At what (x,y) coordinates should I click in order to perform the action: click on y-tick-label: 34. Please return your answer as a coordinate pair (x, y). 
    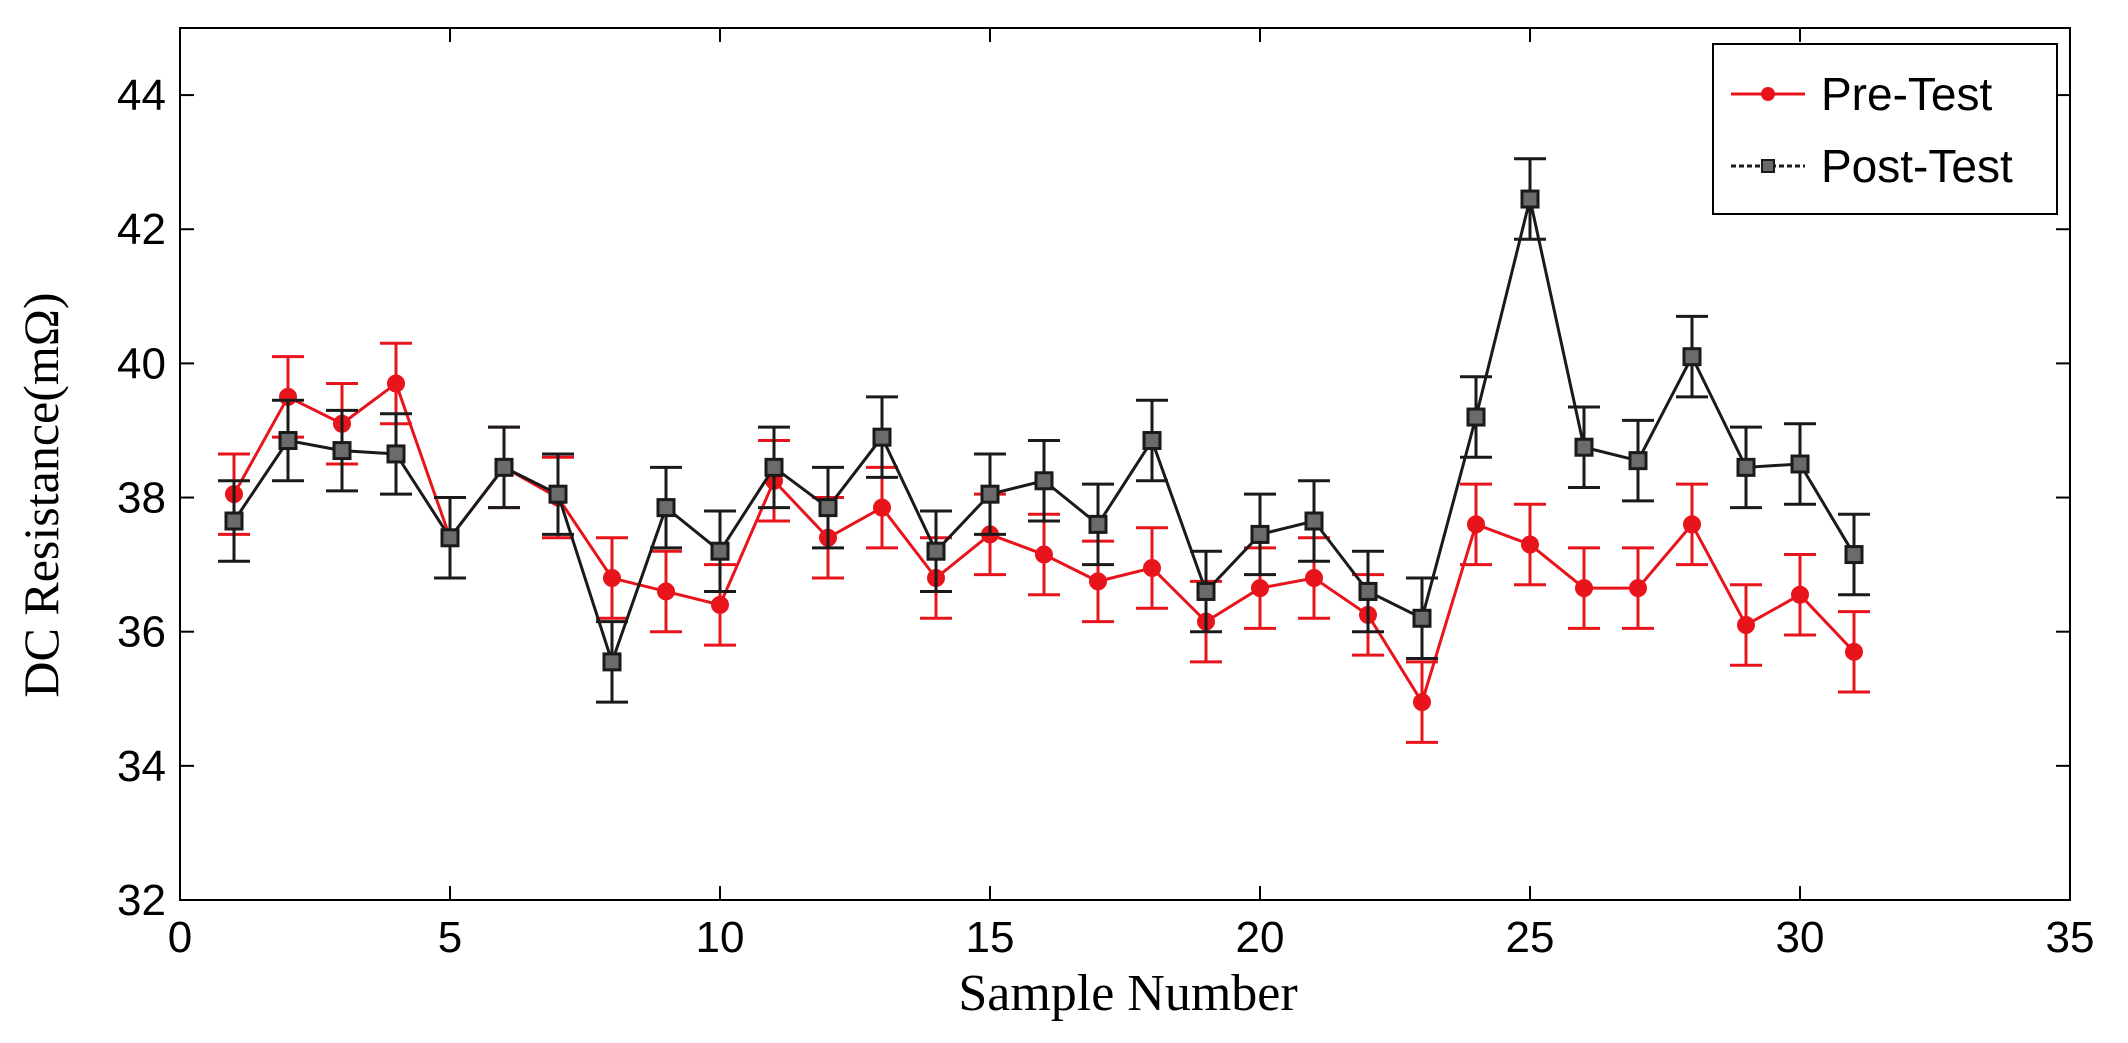
    Looking at the image, I should click on (141, 766).